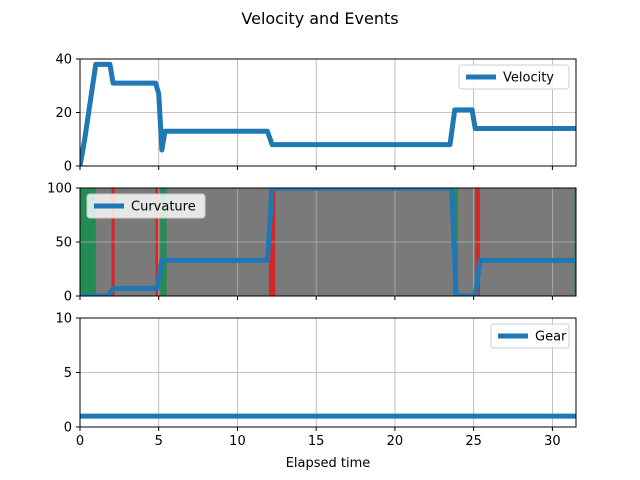  I want to click on x-tick-label: 25, so click(473, 441).